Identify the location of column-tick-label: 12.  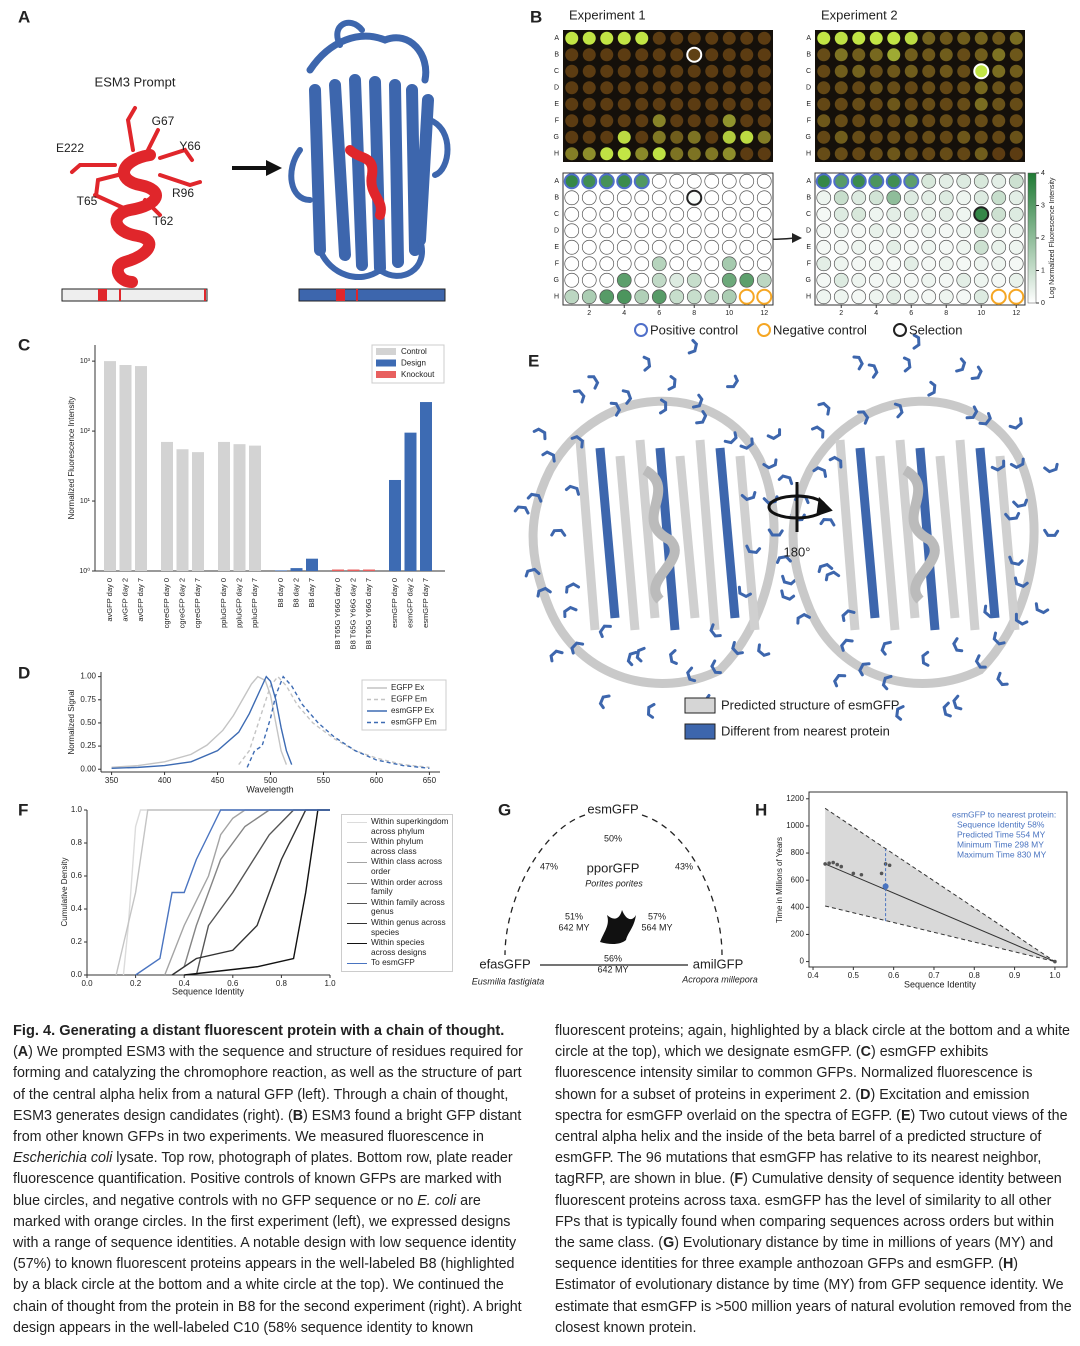
(1016, 313).